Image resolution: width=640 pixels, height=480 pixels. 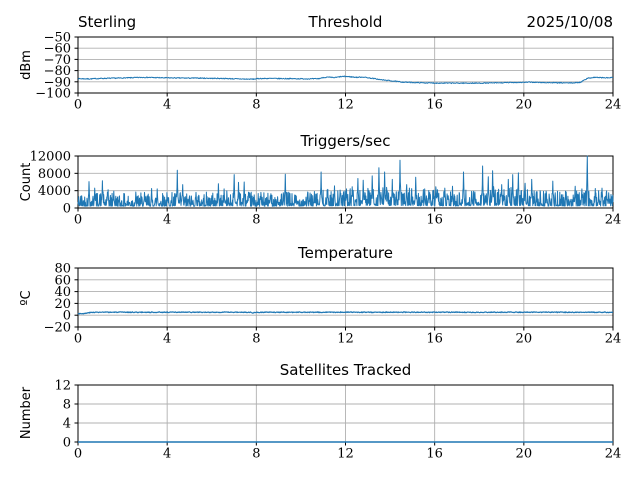 What do you see at coordinates (345, 141) in the screenshot?
I see `triggers-title: Triggers/sec` at bounding box center [345, 141].